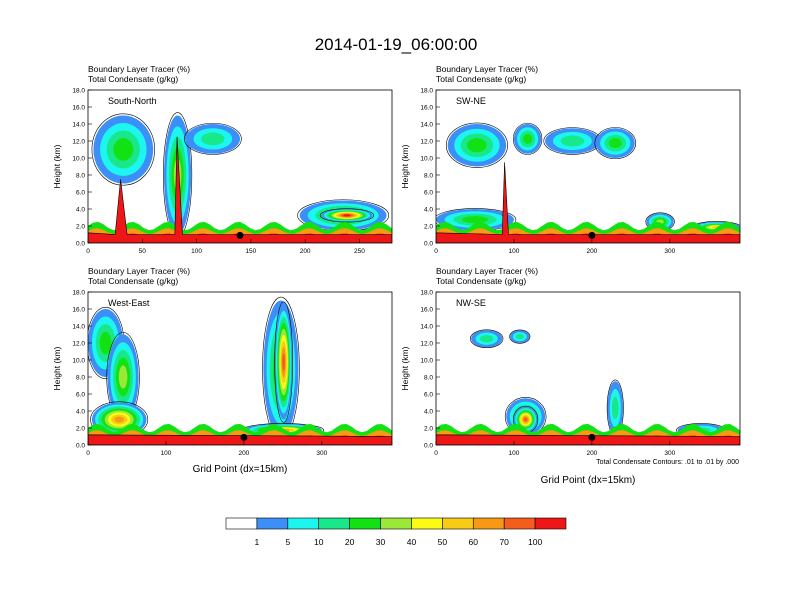  What do you see at coordinates (250, 251) in the screenshot?
I see `x-tick-label: 150` at bounding box center [250, 251].